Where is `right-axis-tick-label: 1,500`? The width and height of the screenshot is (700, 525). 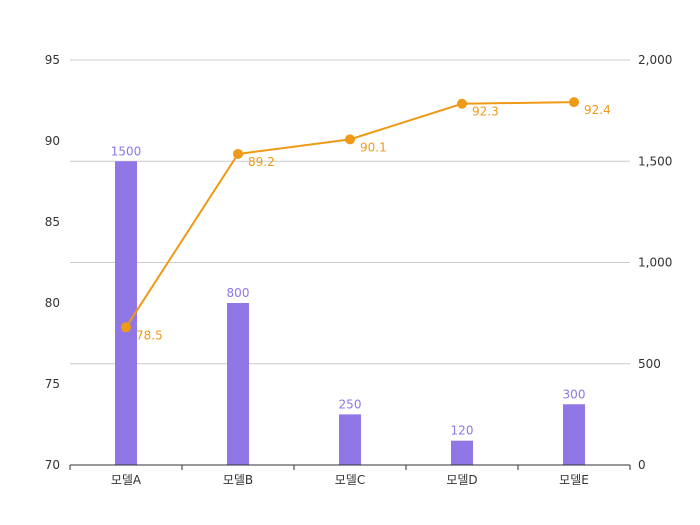 right-axis-tick-label: 1,500 is located at coordinates (655, 161).